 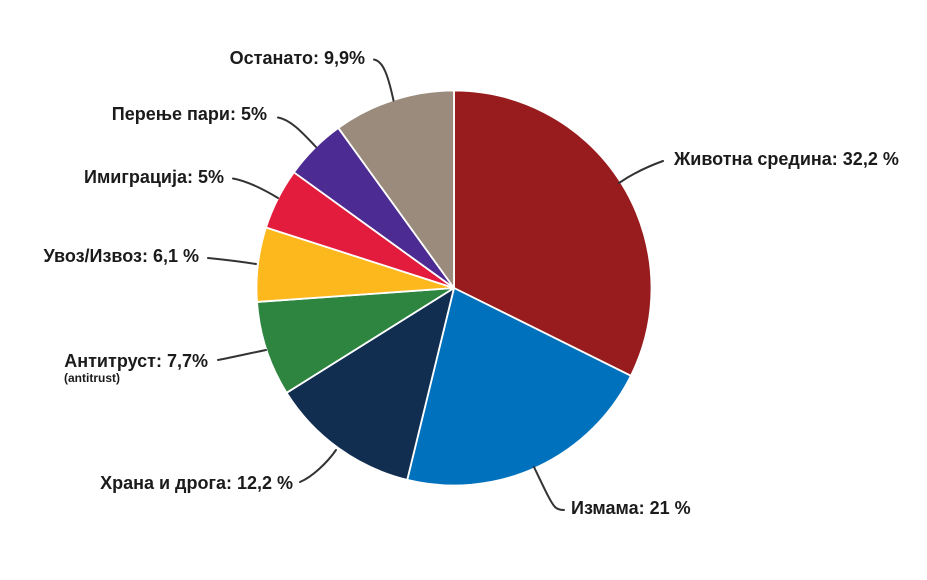 I want to click on svg-text: Перење пари: 5%, so click(x=189, y=114).